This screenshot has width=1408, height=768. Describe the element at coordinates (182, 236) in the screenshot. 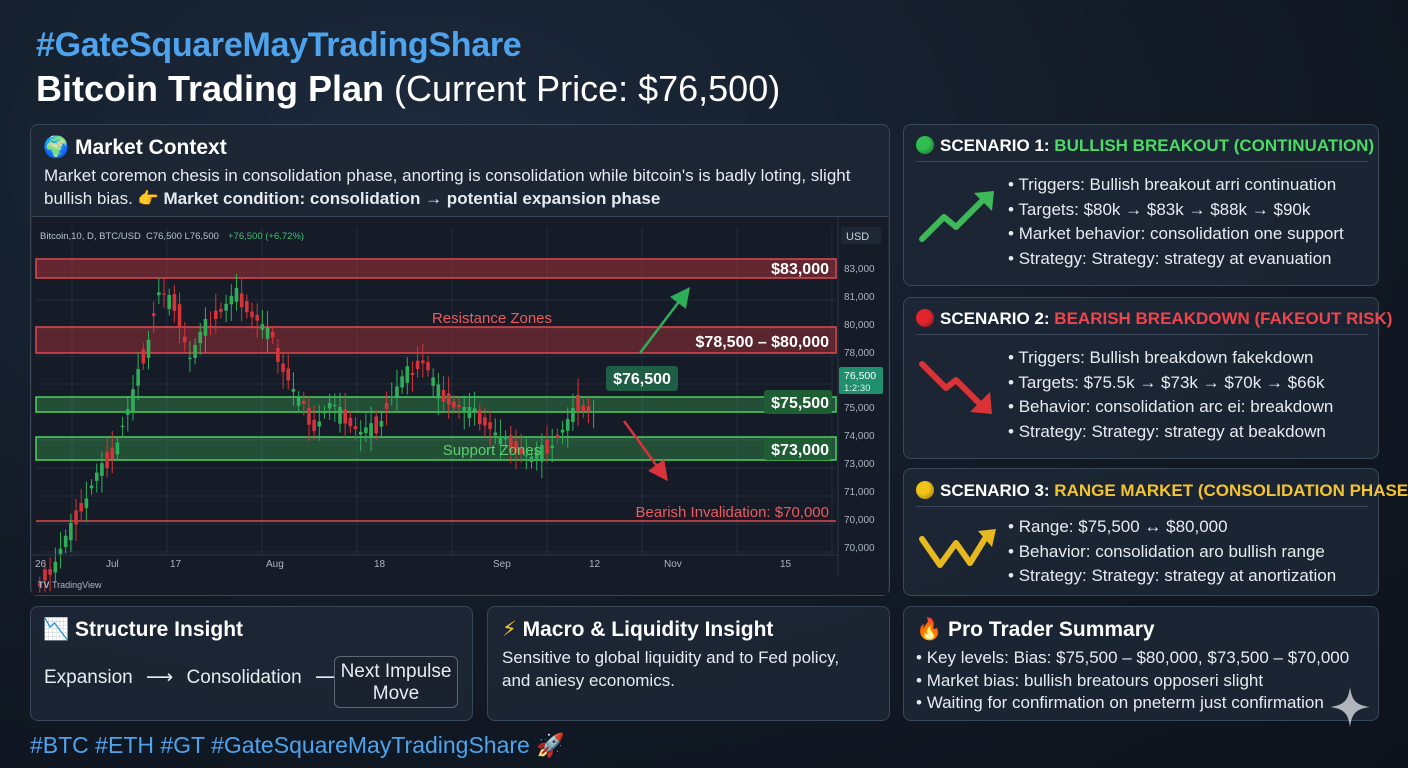

I see `chart-ohlc: C76,500 L76,500` at that location.